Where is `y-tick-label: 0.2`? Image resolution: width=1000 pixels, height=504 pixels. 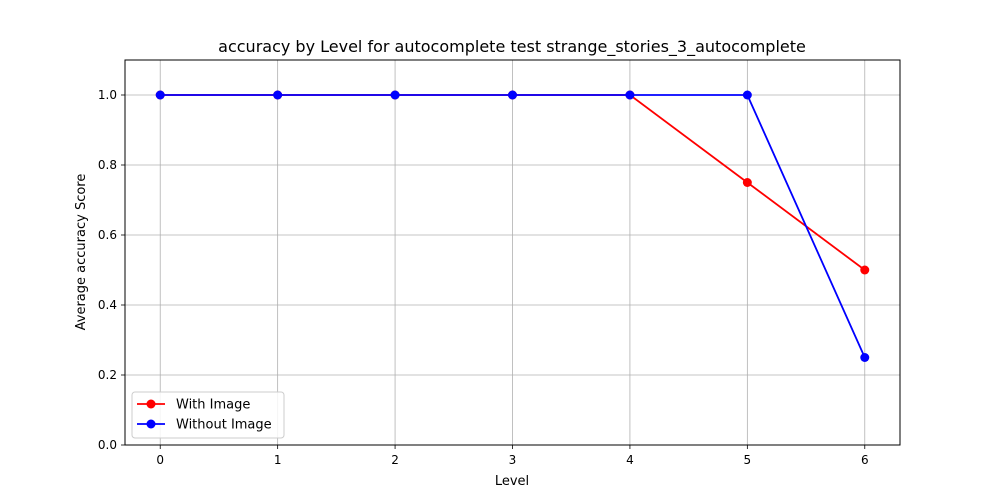 y-tick-label: 0.2 is located at coordinates (107, 375).